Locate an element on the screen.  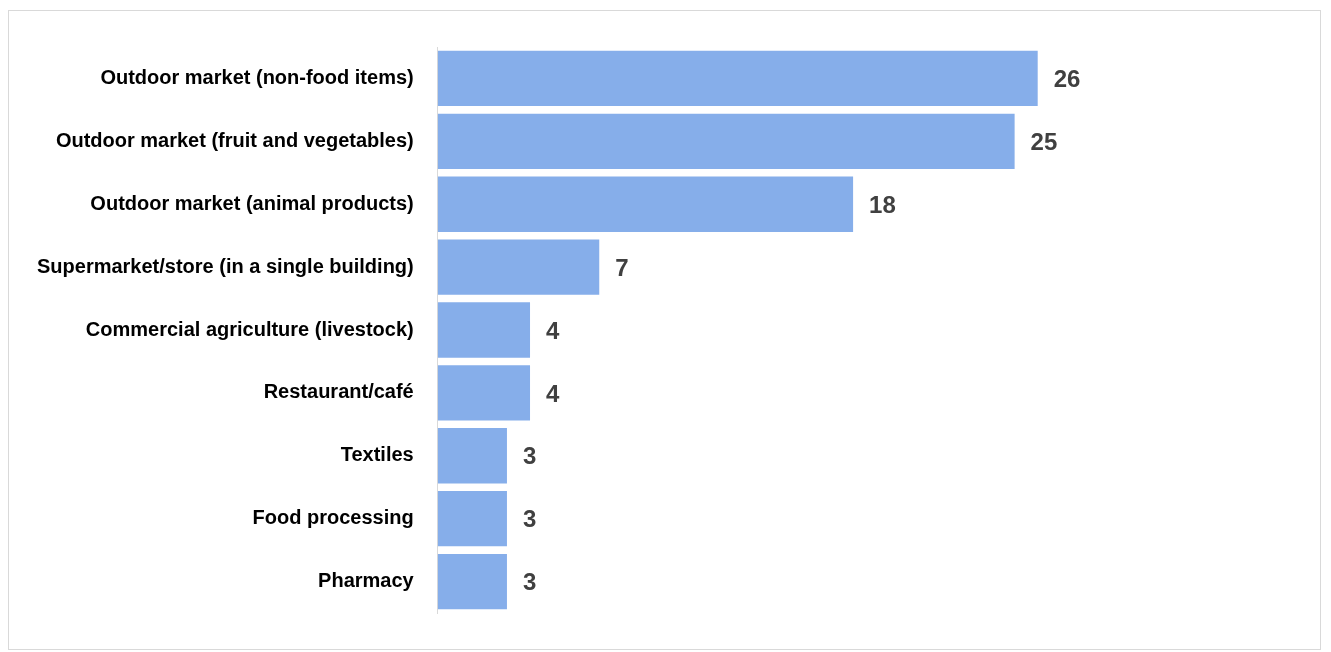
y-tick-label: Food processing is located at coordinates (333, 517).